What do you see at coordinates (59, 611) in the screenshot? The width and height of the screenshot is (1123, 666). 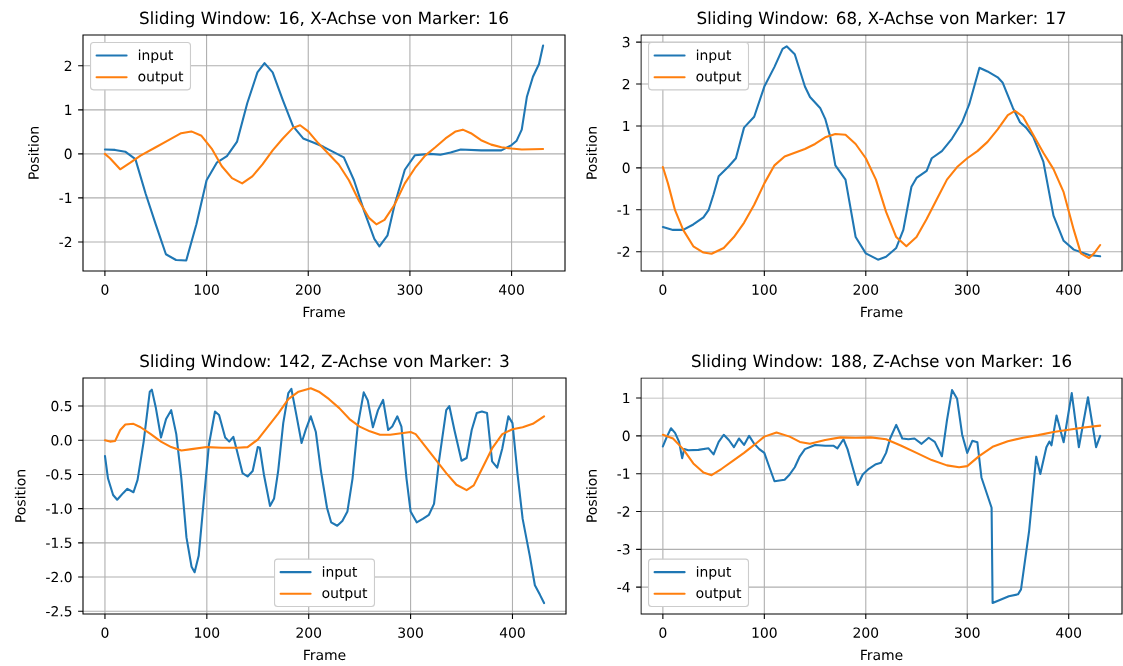 I see `y-tick-label: -2.5` at bounding box center [59, 611].